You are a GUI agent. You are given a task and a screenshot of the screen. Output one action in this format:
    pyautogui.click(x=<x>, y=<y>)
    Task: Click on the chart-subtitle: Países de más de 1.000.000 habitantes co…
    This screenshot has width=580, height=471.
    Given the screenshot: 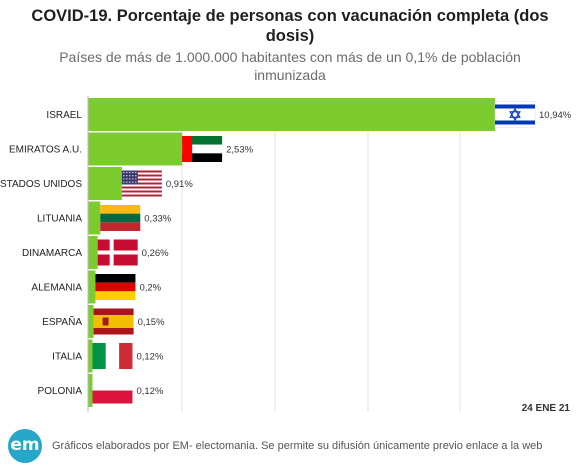 What is the action you would take?
    pyautogui.click(x=290, y=66)
    